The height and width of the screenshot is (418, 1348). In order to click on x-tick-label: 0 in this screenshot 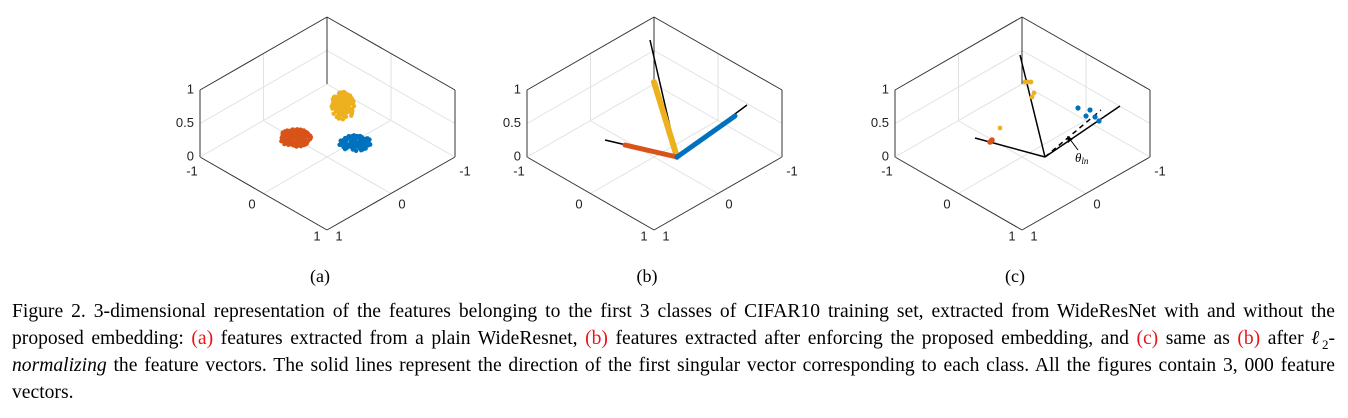, I will do `click(251, 203)`.